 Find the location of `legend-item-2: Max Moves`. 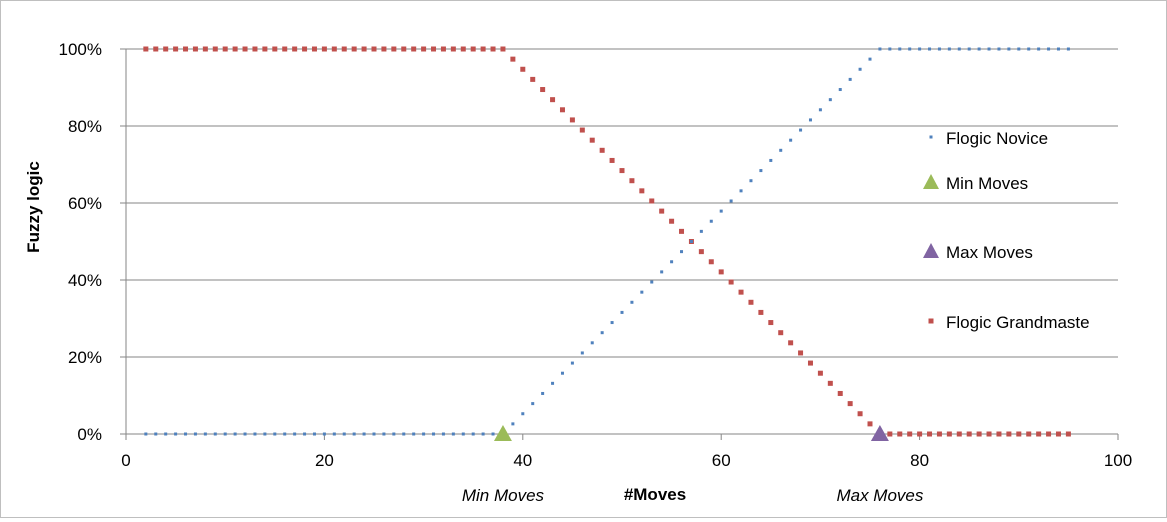

legend-item-2: Max Moves is located at coordinates (978, 252).